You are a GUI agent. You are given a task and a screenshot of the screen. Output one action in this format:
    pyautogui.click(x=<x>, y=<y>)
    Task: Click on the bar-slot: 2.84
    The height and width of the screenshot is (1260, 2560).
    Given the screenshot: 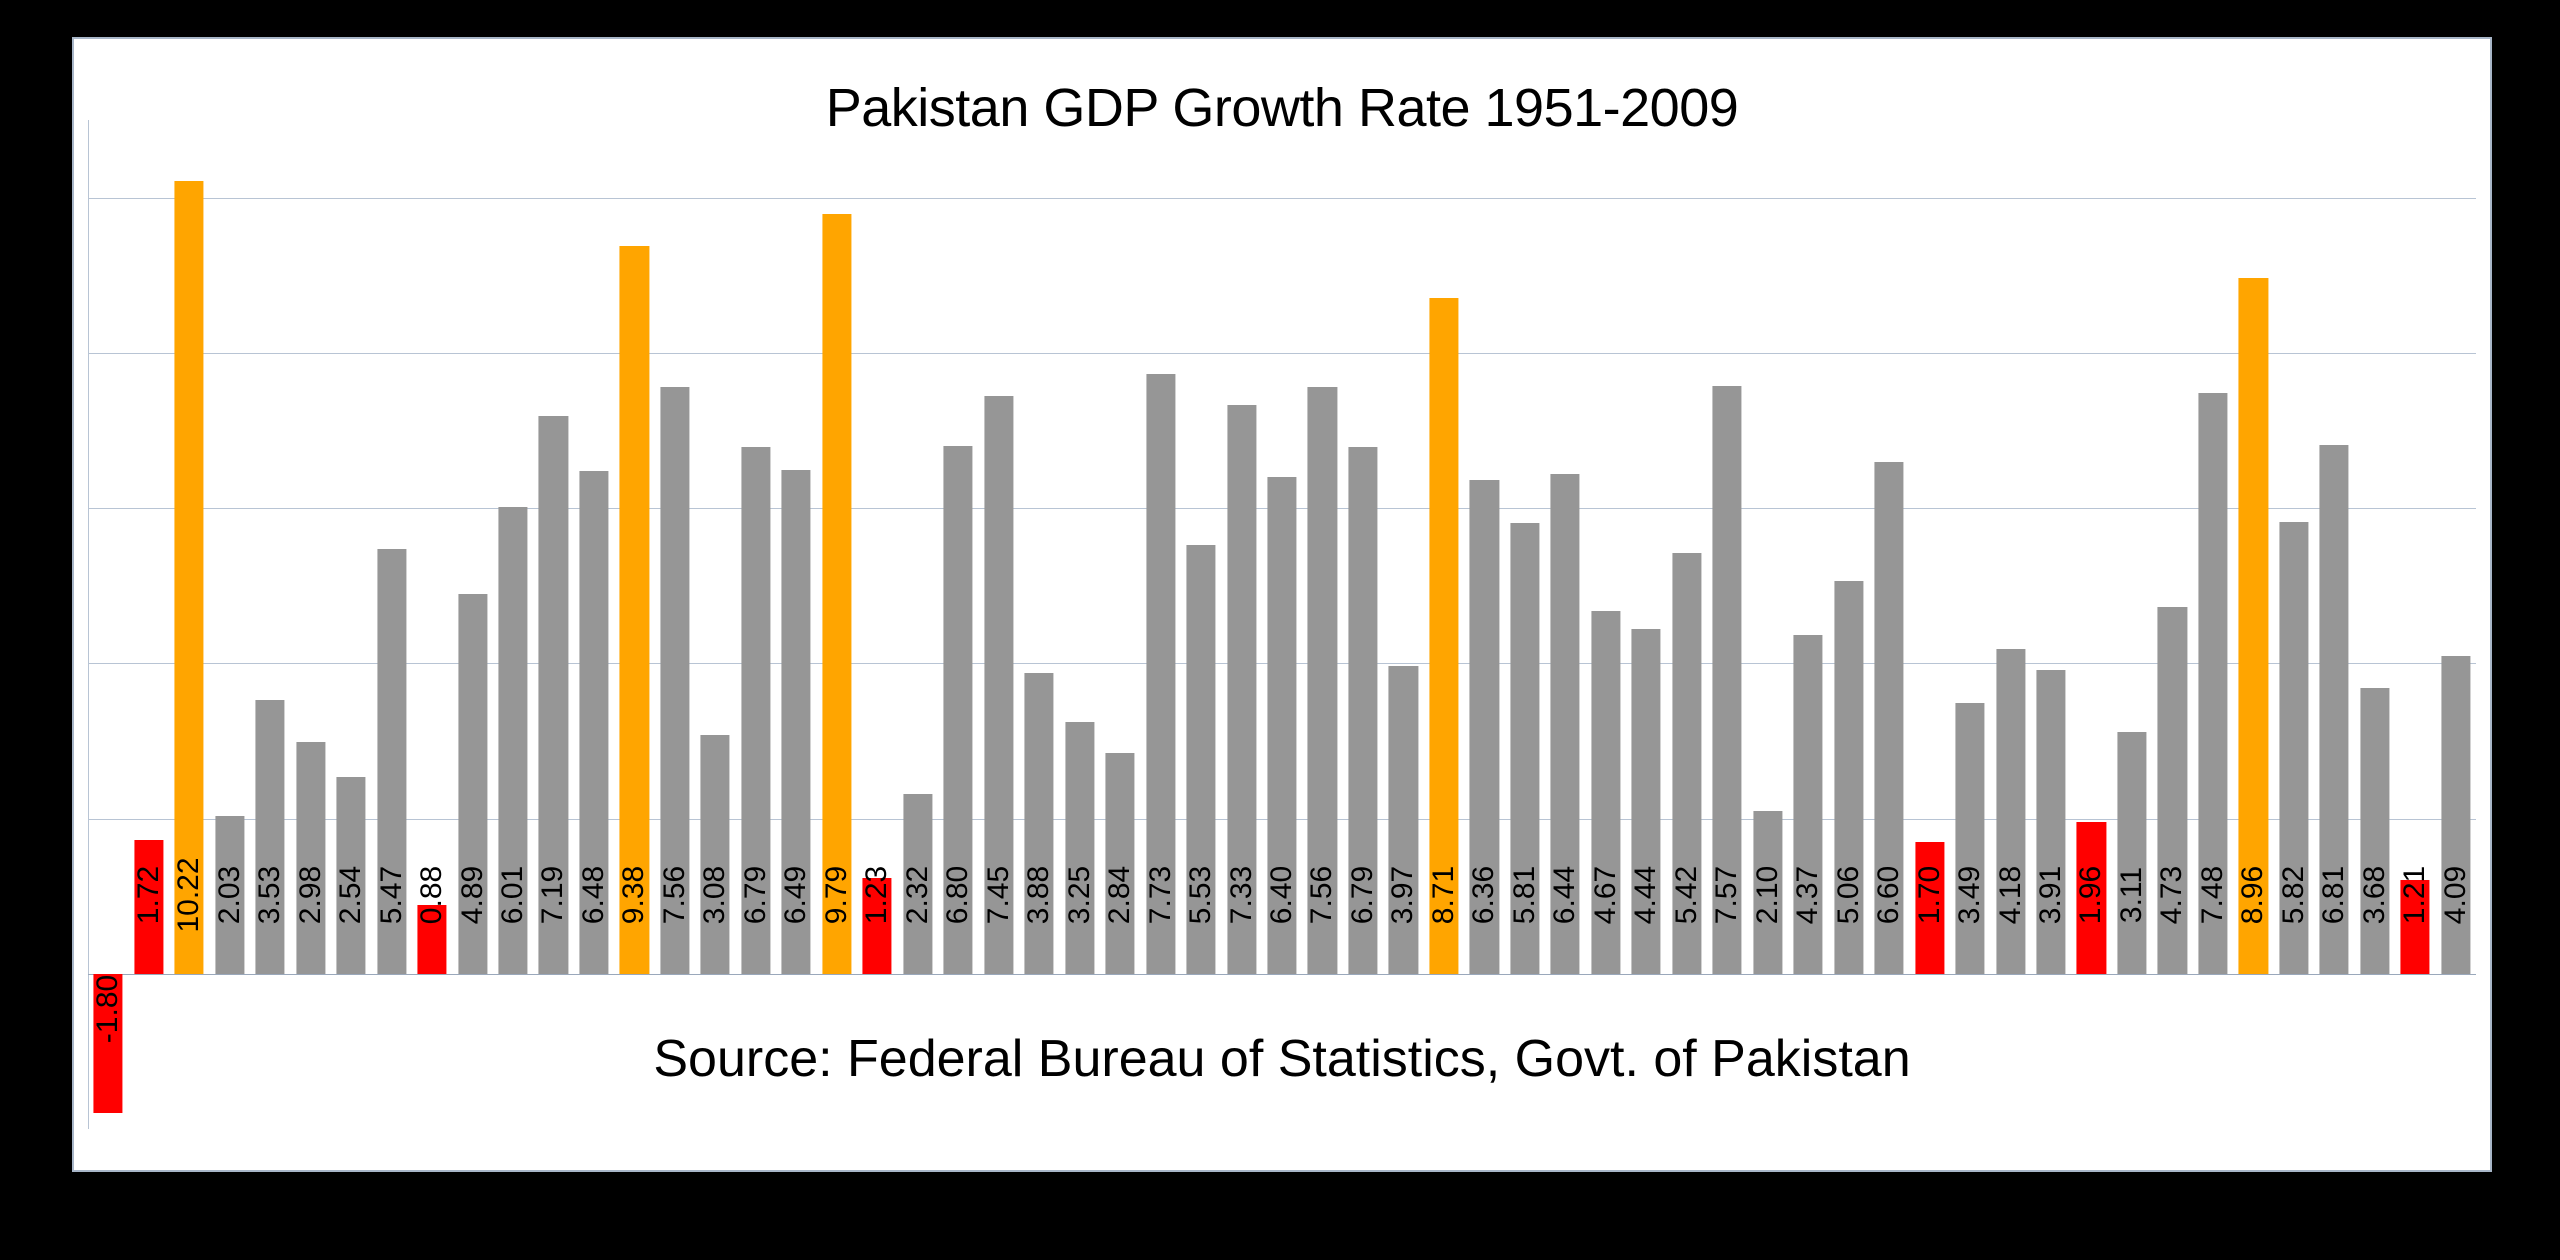 What is the action you would take?
    pyautogui.click(x=1120, y=624)
    